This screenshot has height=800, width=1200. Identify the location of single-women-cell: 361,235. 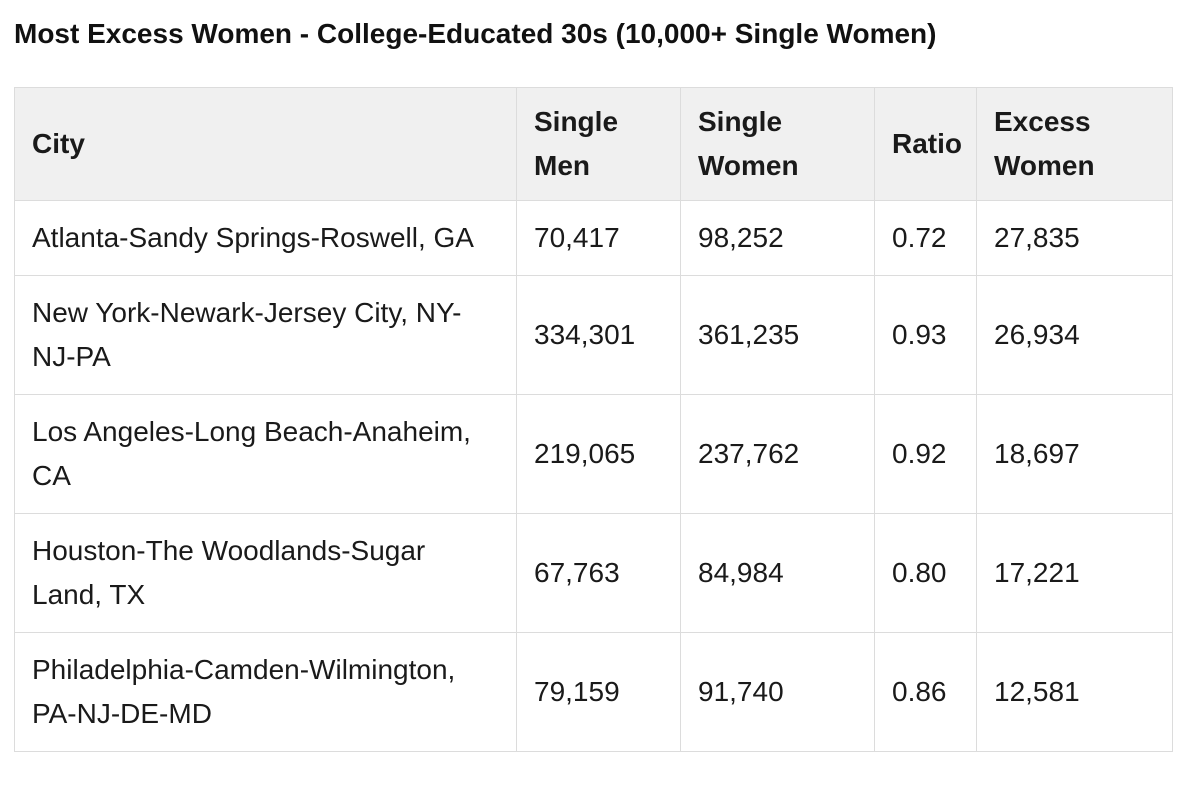
(777, 335).